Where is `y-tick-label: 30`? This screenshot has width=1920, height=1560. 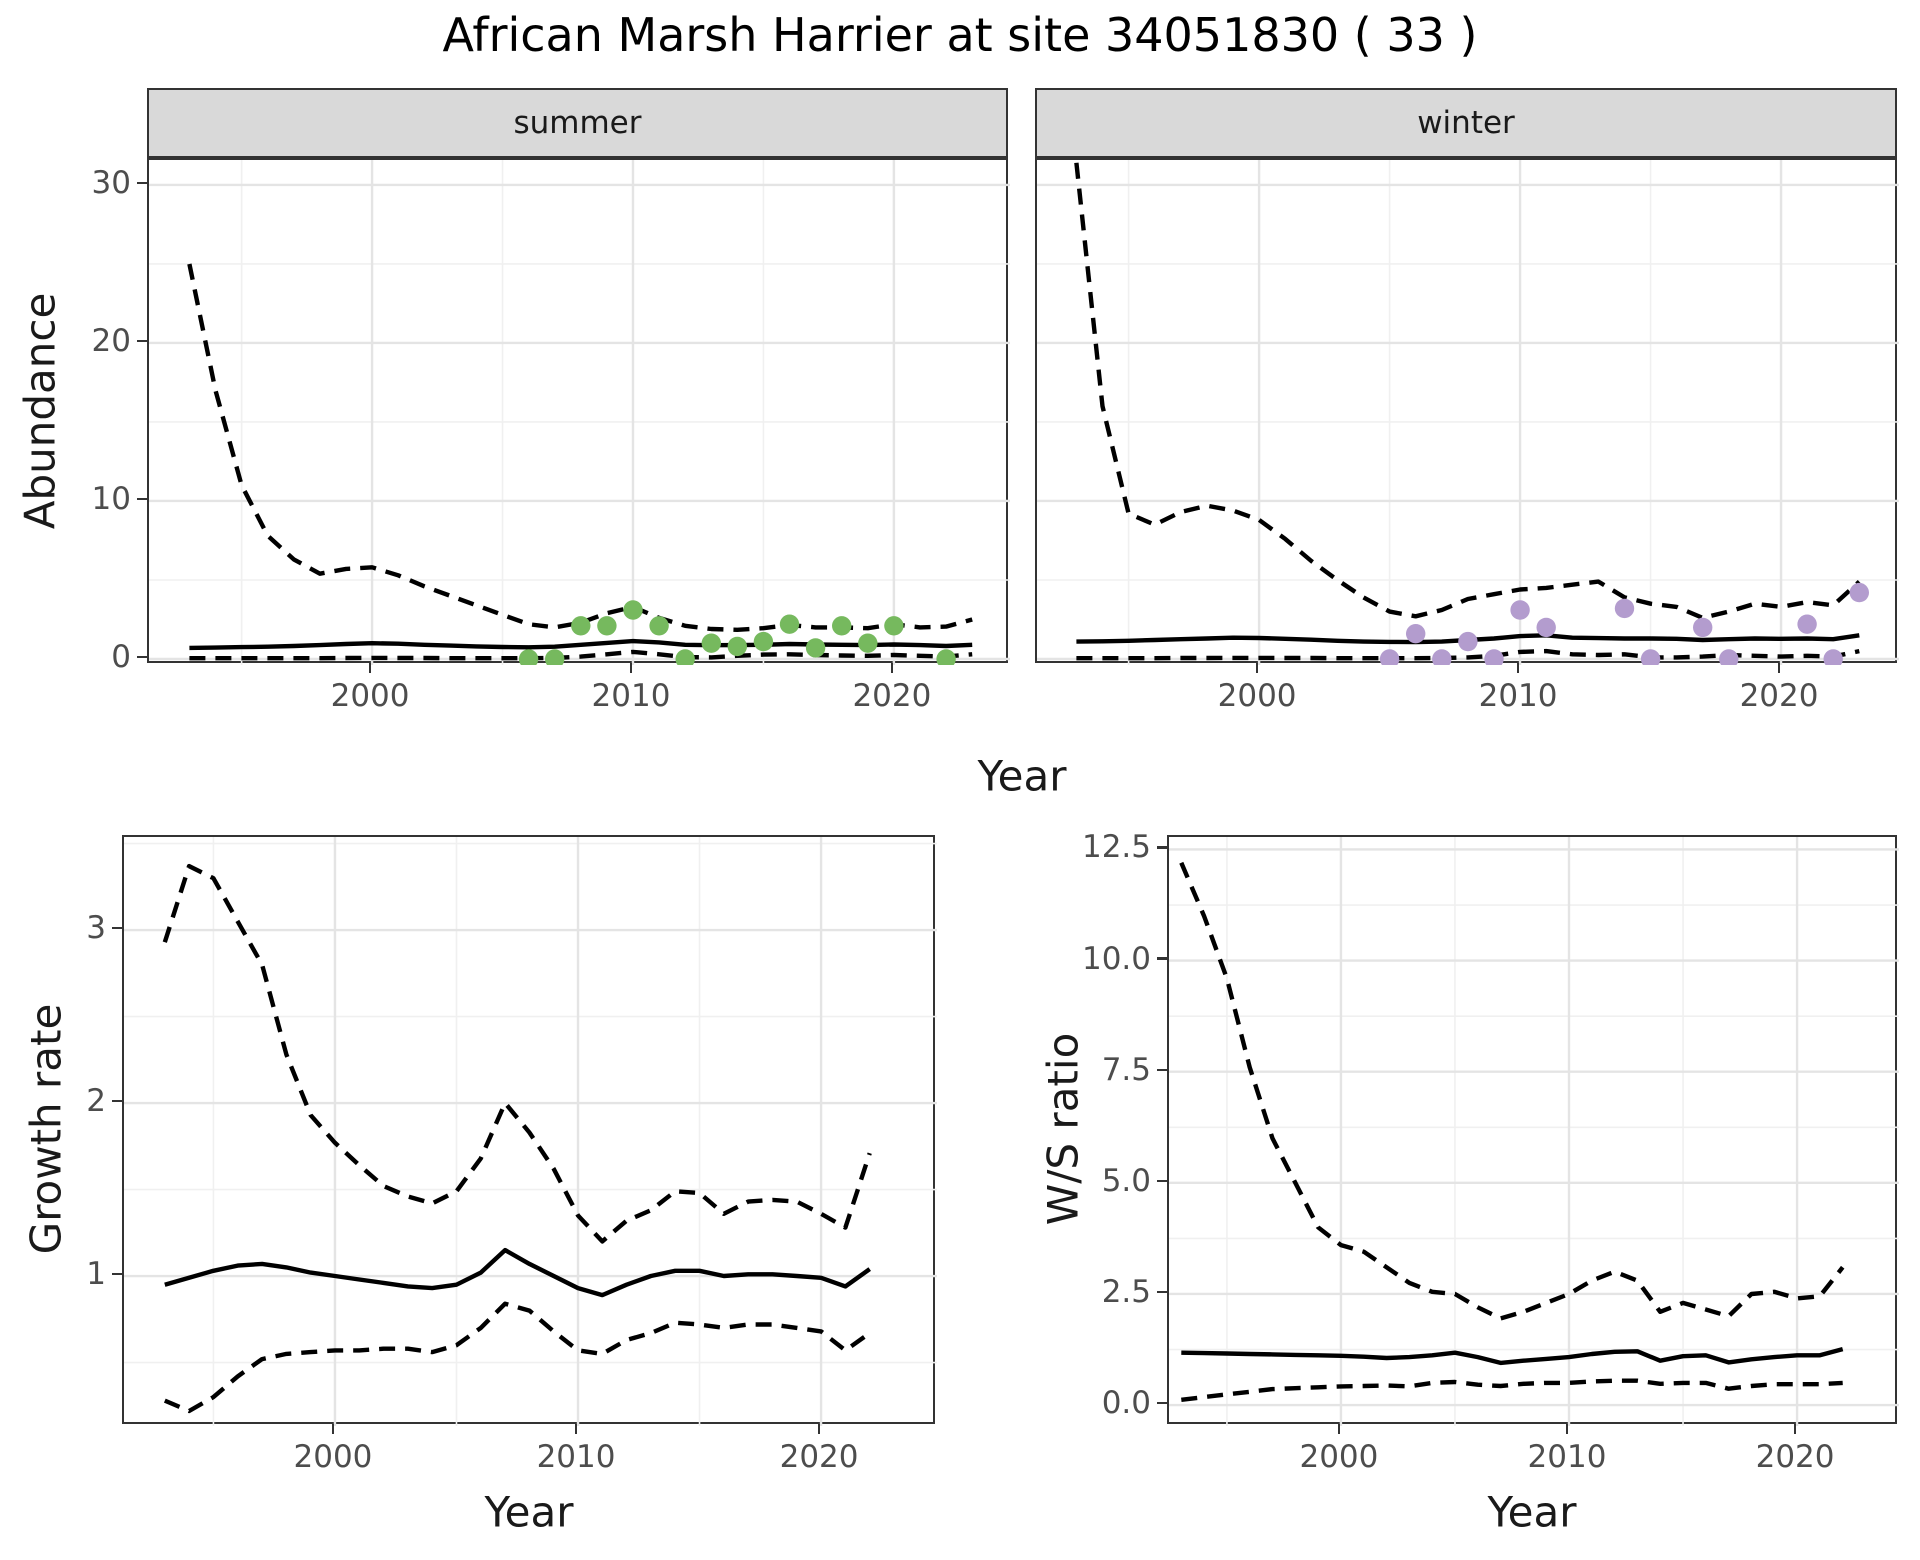
y-tick-label: 30 is located at coordinates (111, 182).